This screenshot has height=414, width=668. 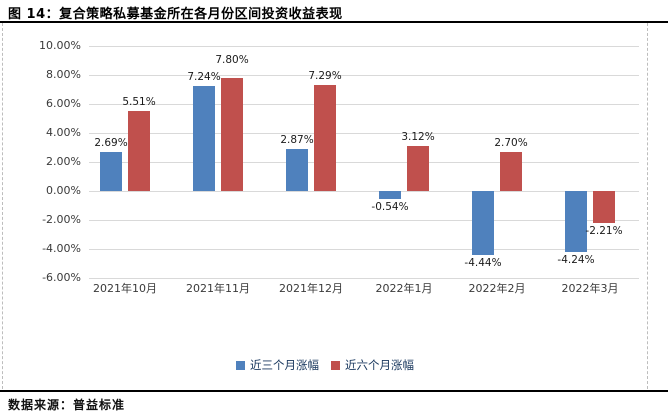 I want to click on data-source: 数据来源：普益标准, so click(x=67, y=405).